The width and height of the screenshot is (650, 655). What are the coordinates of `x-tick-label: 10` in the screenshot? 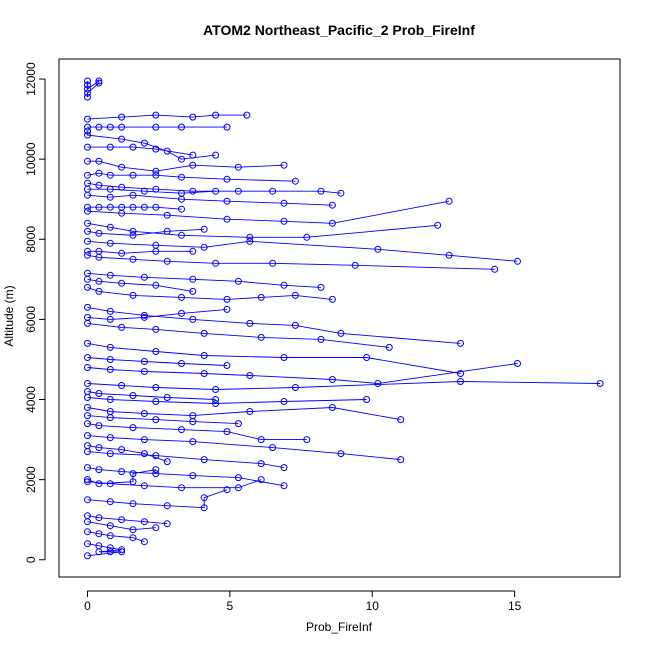 It's located at (373, 606).